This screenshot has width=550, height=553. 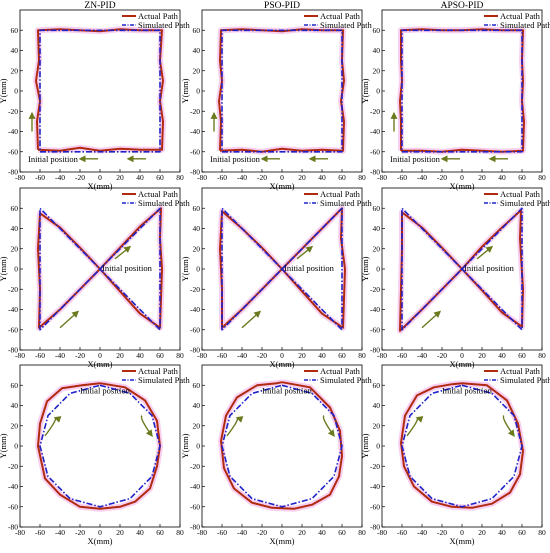 What do you see at coordinates (462, 445) in the screenshot?
I see `error-halo` at bounding box center [462, 445].